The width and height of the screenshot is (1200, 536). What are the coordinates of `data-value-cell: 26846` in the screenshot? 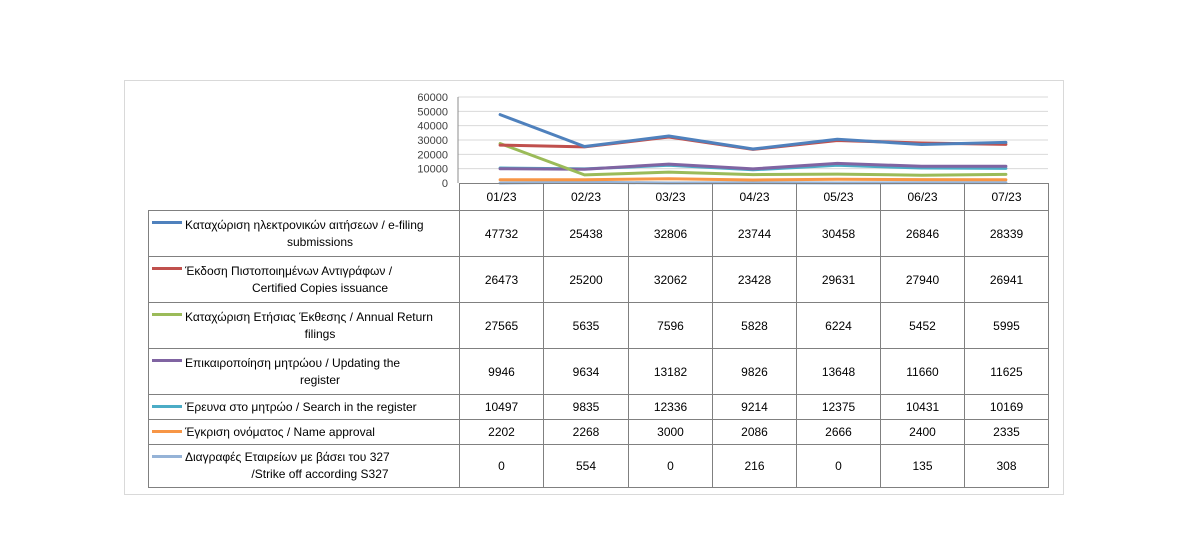 It's located at (922, 233).